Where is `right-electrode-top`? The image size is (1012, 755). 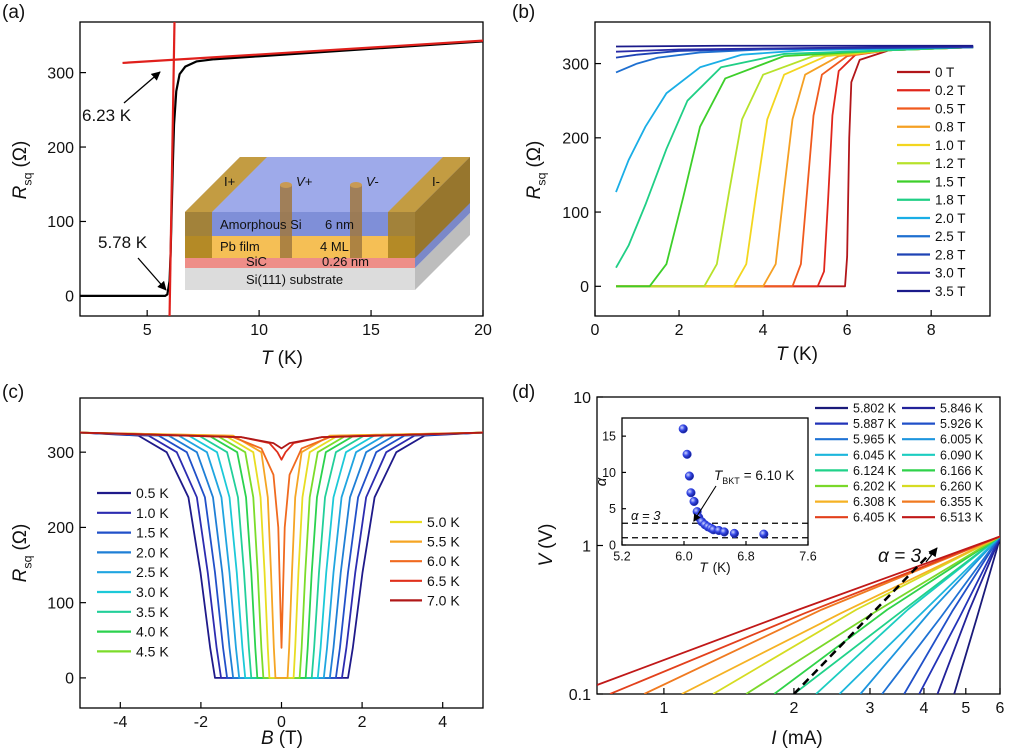 right-electrode-top is located at coordinates (429, 184).